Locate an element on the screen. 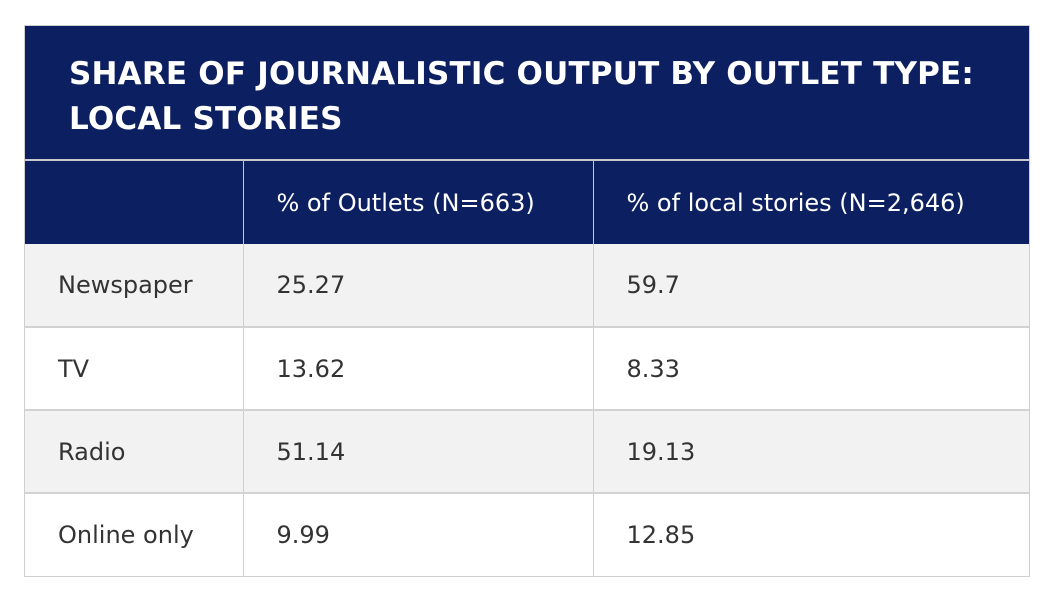 This screenshot has height=594, width=1062. cell-outlets-value: 25.27 is located at coordinates (417, 285).